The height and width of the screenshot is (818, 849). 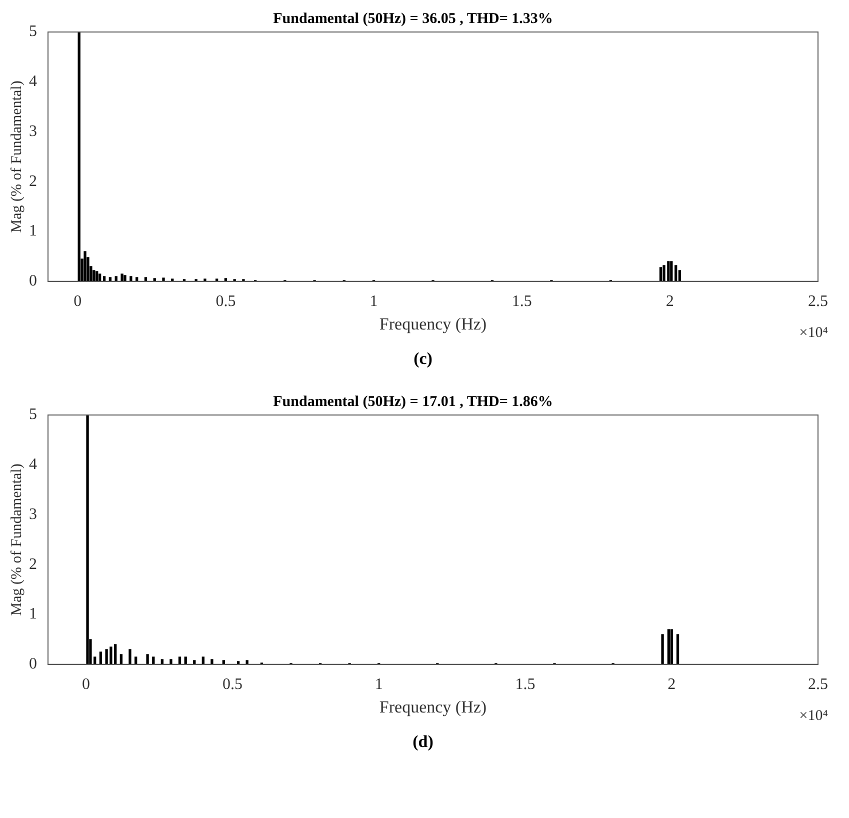 What do you see at coordinates (413, 18) in the screenshot?
I see `chart-title: Fundamental (50Hz) = 36.05 , THD= 1.33%` at bounding box center [413, 18].